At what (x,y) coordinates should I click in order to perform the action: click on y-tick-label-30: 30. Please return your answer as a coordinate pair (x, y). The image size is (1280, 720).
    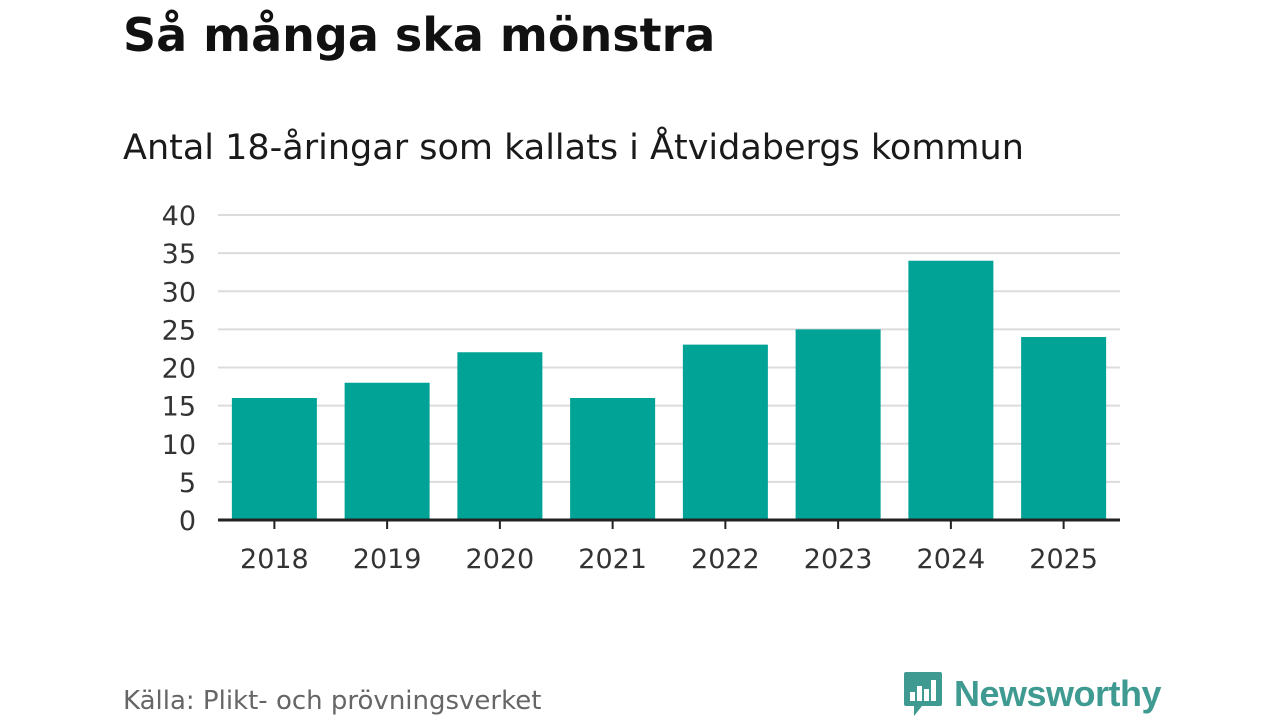
    Looking at the image, I should click on (179, 292).